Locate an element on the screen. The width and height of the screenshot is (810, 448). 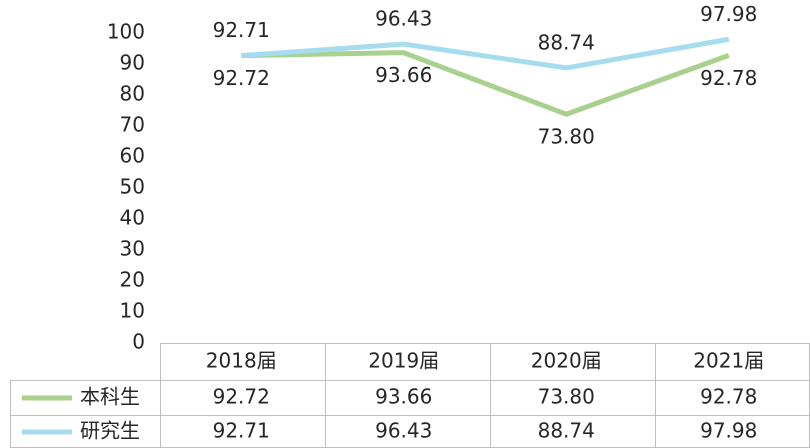
data-label: 88.74 is located at coordinates (566, 42).